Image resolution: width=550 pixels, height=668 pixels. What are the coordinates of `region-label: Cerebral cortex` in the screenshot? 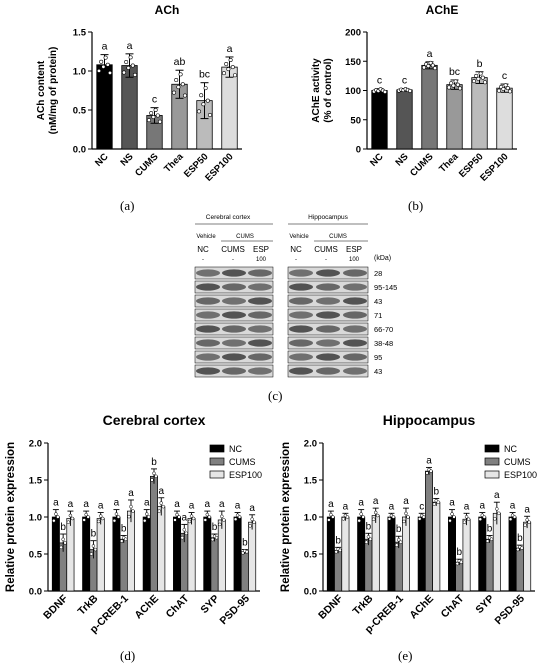 It's located at (228, 217).